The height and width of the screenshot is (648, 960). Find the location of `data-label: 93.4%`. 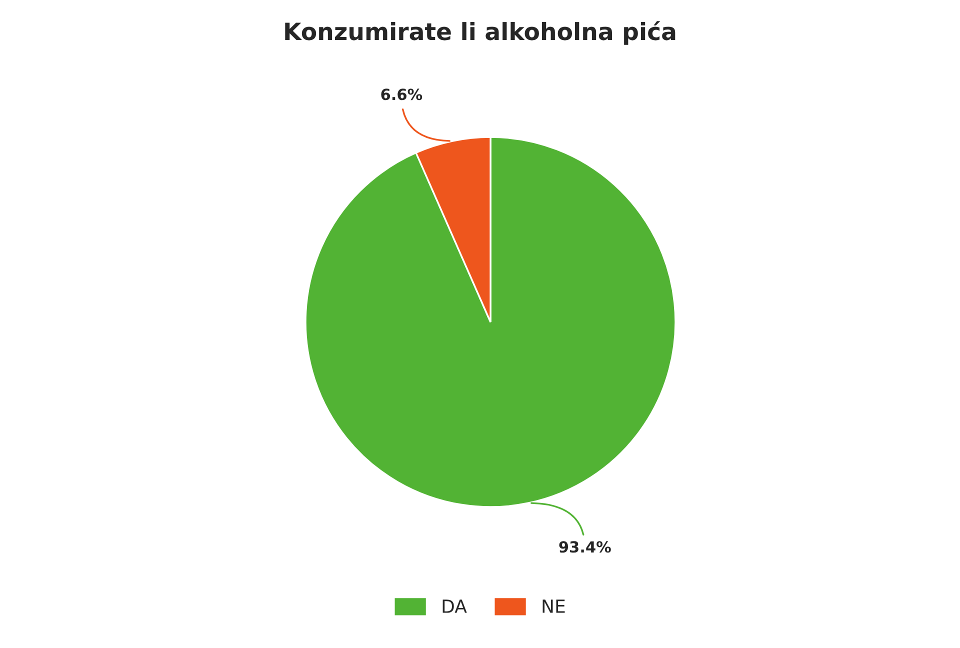

data-label: 93.4% is located at coordinates (585, 547).